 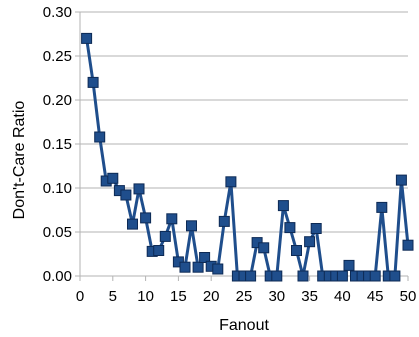 What do you see at coordinates (309, 296) in the screenshot?
I see `x-tick-label: 35` at bounding box center [309, 296].